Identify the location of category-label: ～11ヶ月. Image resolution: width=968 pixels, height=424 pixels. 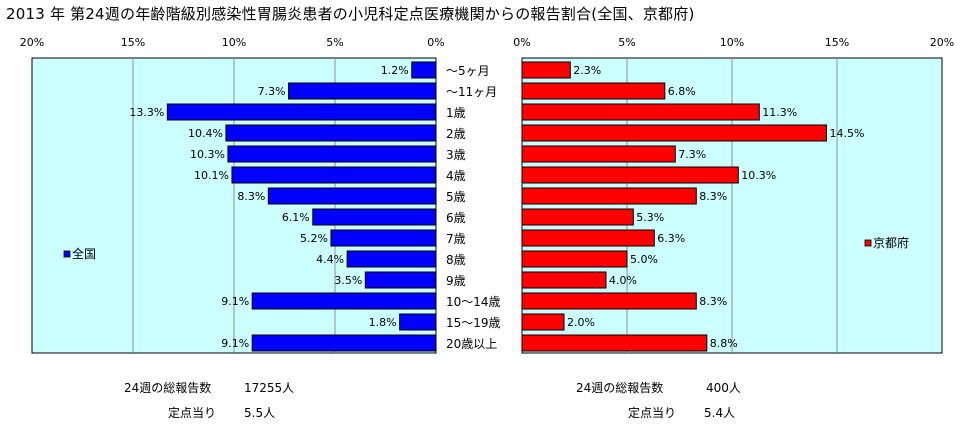
(471, 92).